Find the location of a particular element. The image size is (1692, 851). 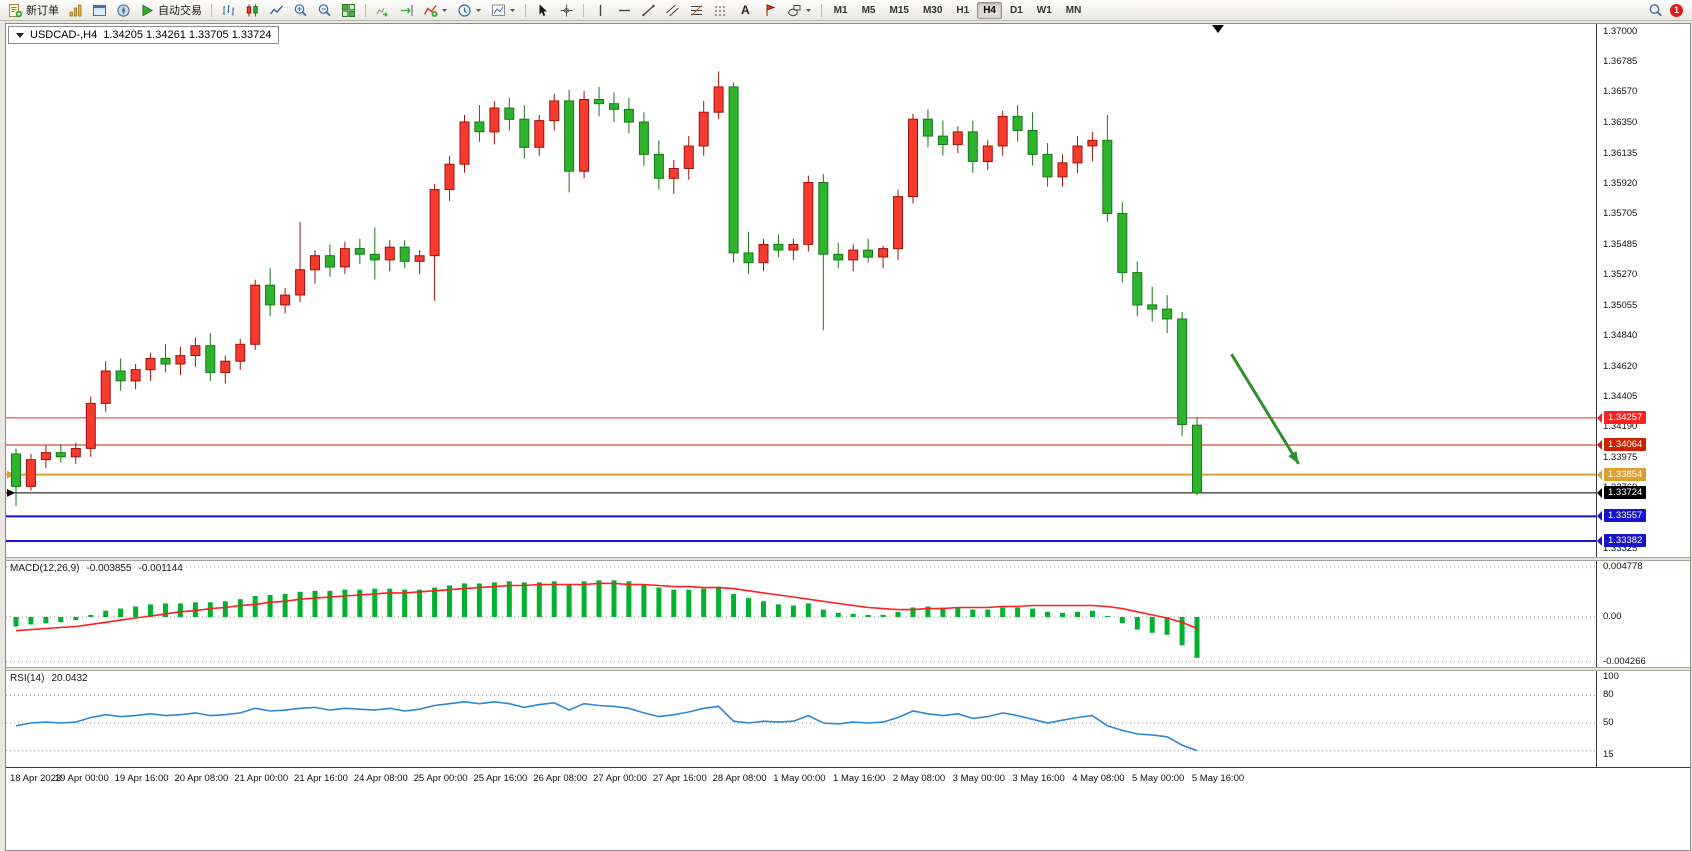

channel-tool-button is located at coordinates (672, 10).